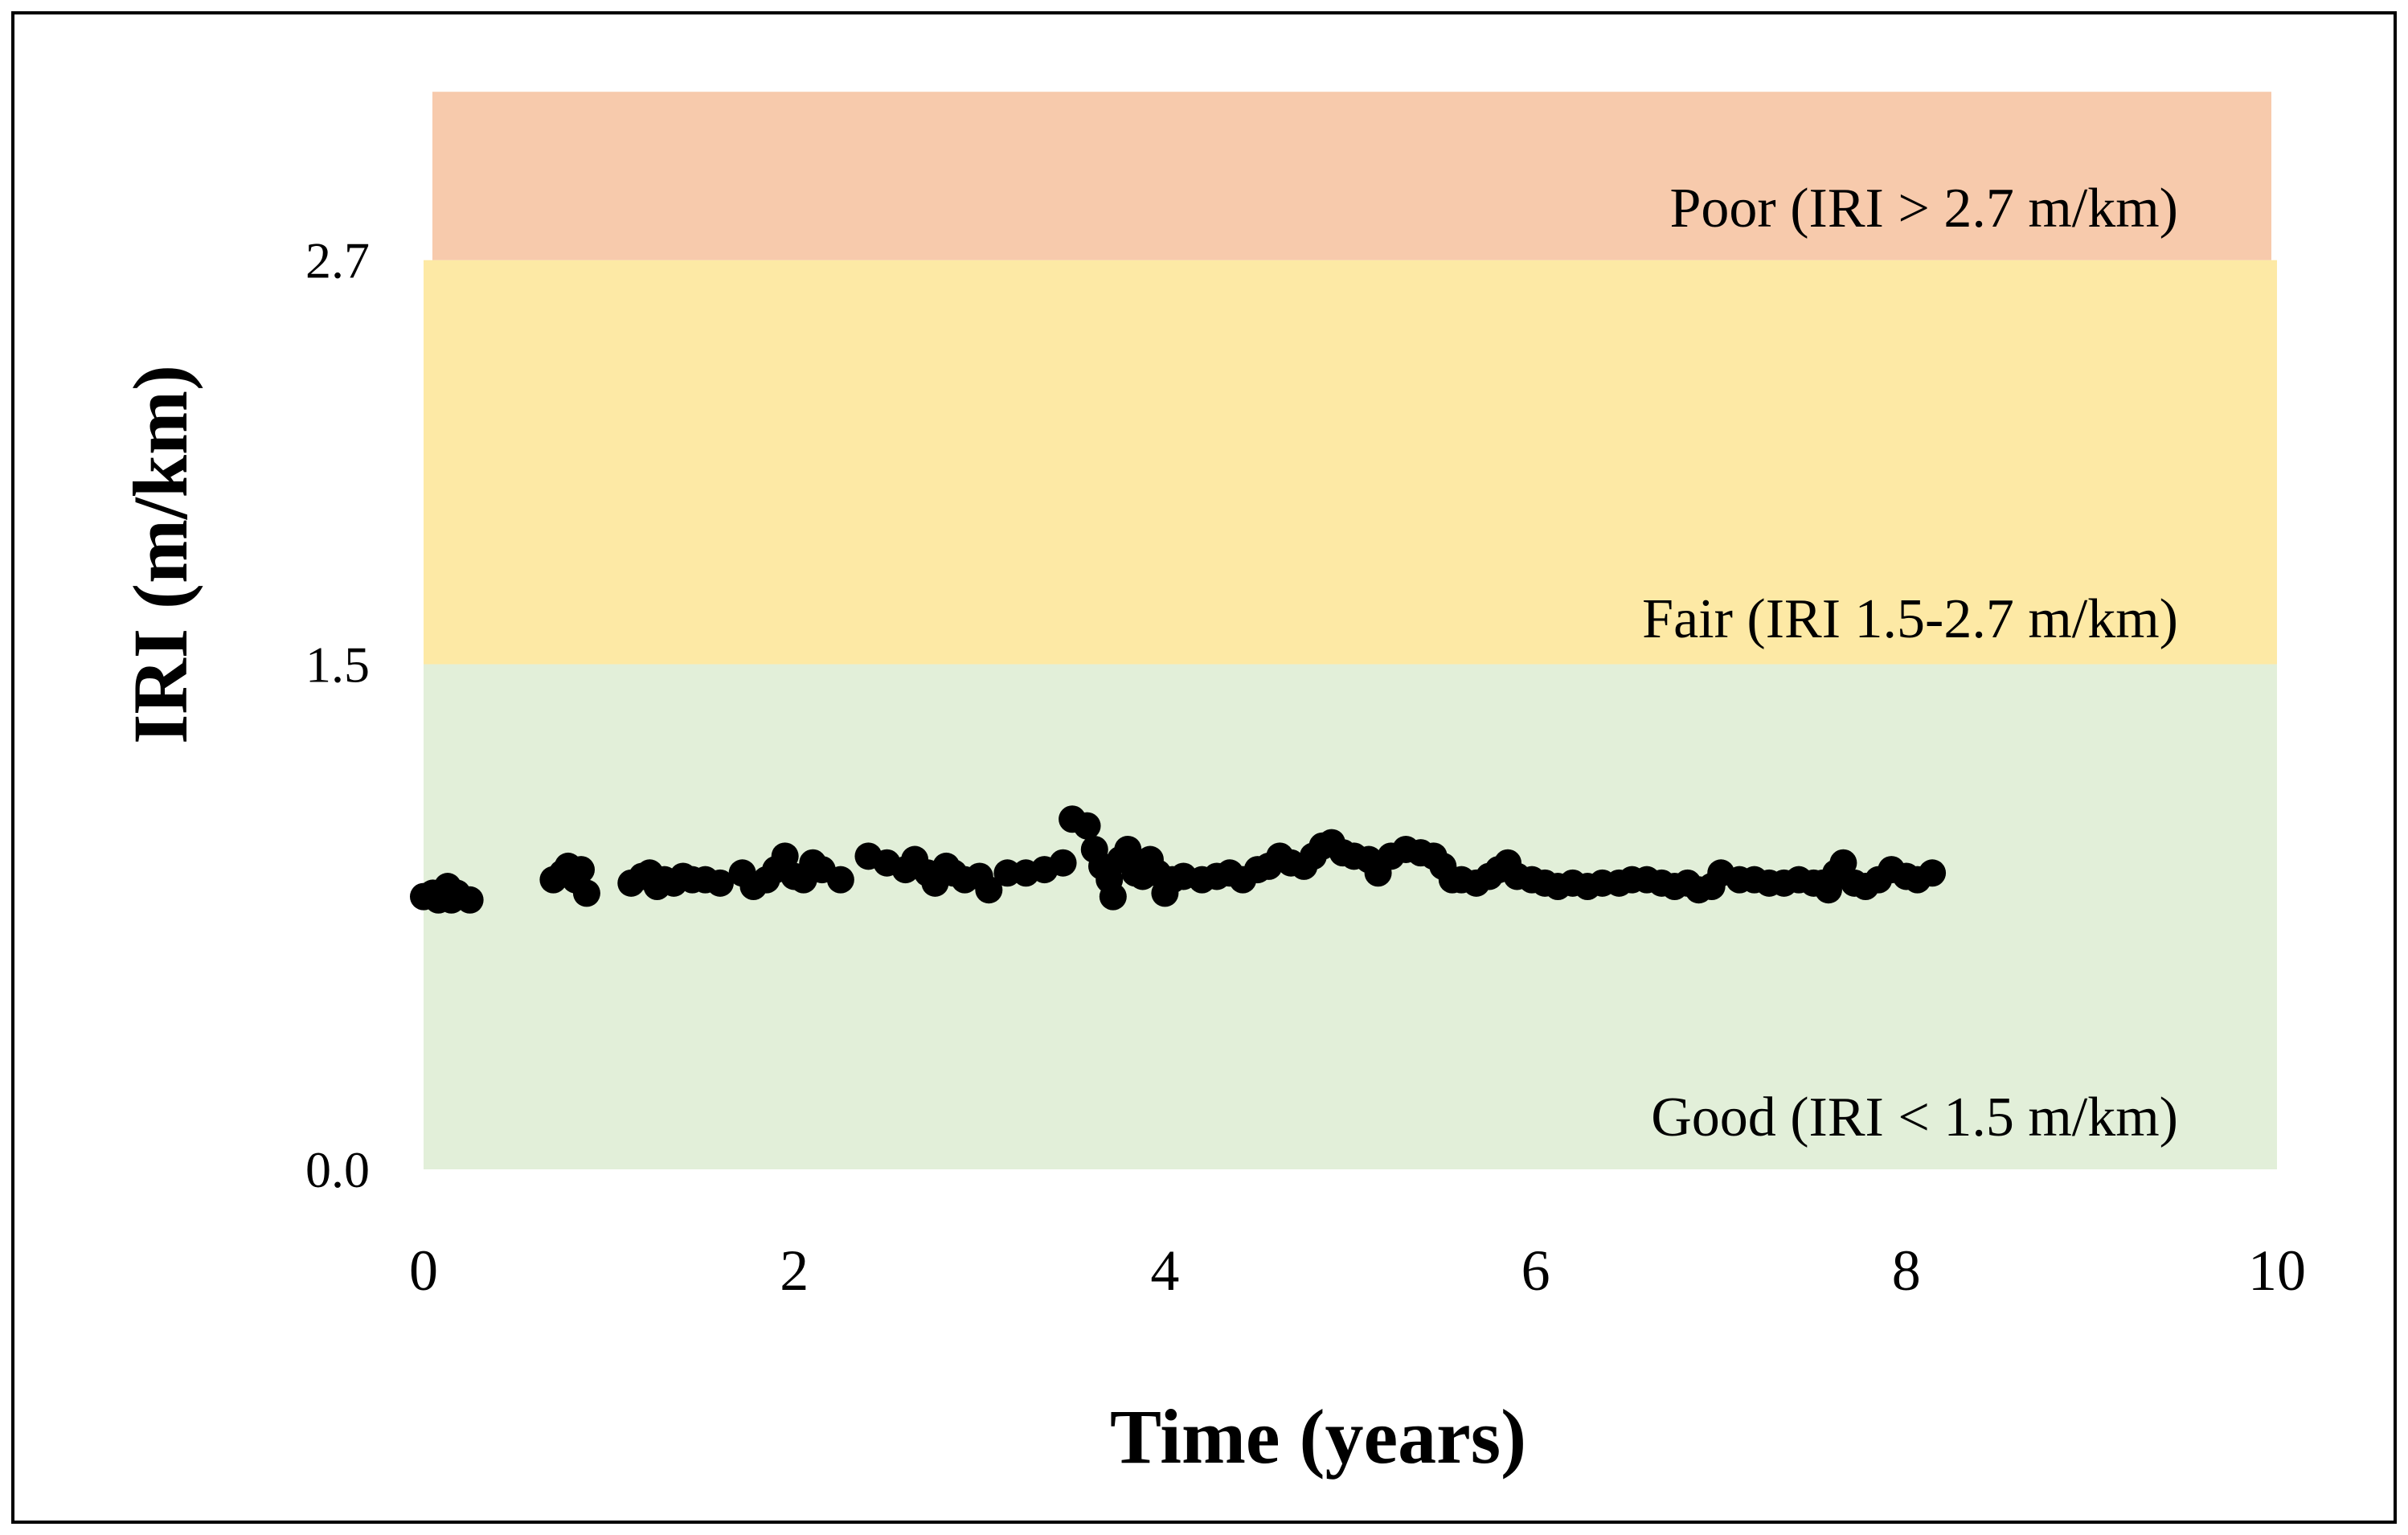 The width and height of the screenshot is (2408, 1535). I want to click on x-tick-label: 6, so click(1535, 1270).